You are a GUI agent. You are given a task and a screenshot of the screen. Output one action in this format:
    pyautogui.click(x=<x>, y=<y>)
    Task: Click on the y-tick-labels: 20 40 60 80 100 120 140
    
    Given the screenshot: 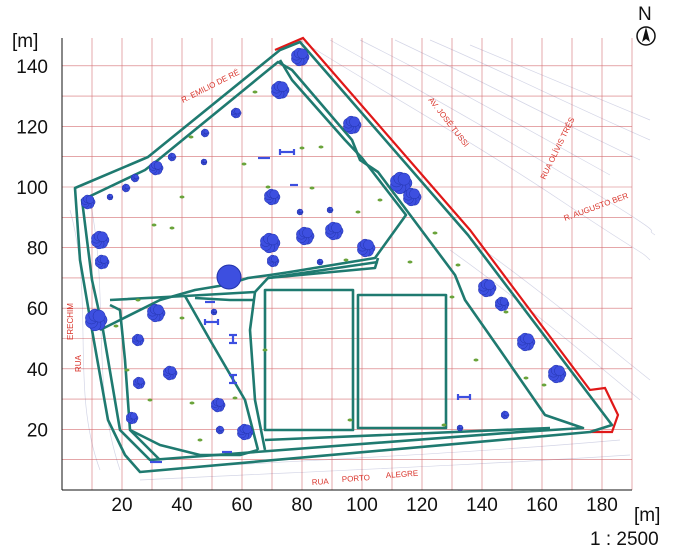 What is the action you would take?
    pyautogui.click(x=32, y=249)
    